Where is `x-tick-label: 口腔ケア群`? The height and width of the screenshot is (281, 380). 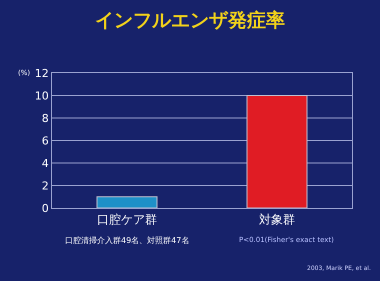 x-tick-label: 口腔ケア群 is located at coordinates (127, 219).